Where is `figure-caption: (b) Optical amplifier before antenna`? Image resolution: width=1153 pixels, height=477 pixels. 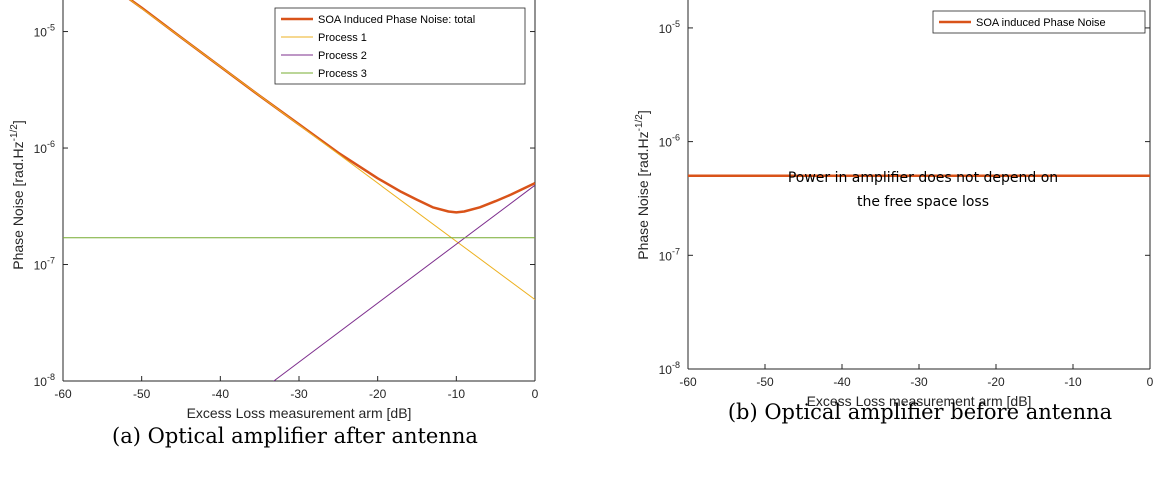 figure-caption: (b) Optical amplifier before antenna is located at coordinates (920, 412).